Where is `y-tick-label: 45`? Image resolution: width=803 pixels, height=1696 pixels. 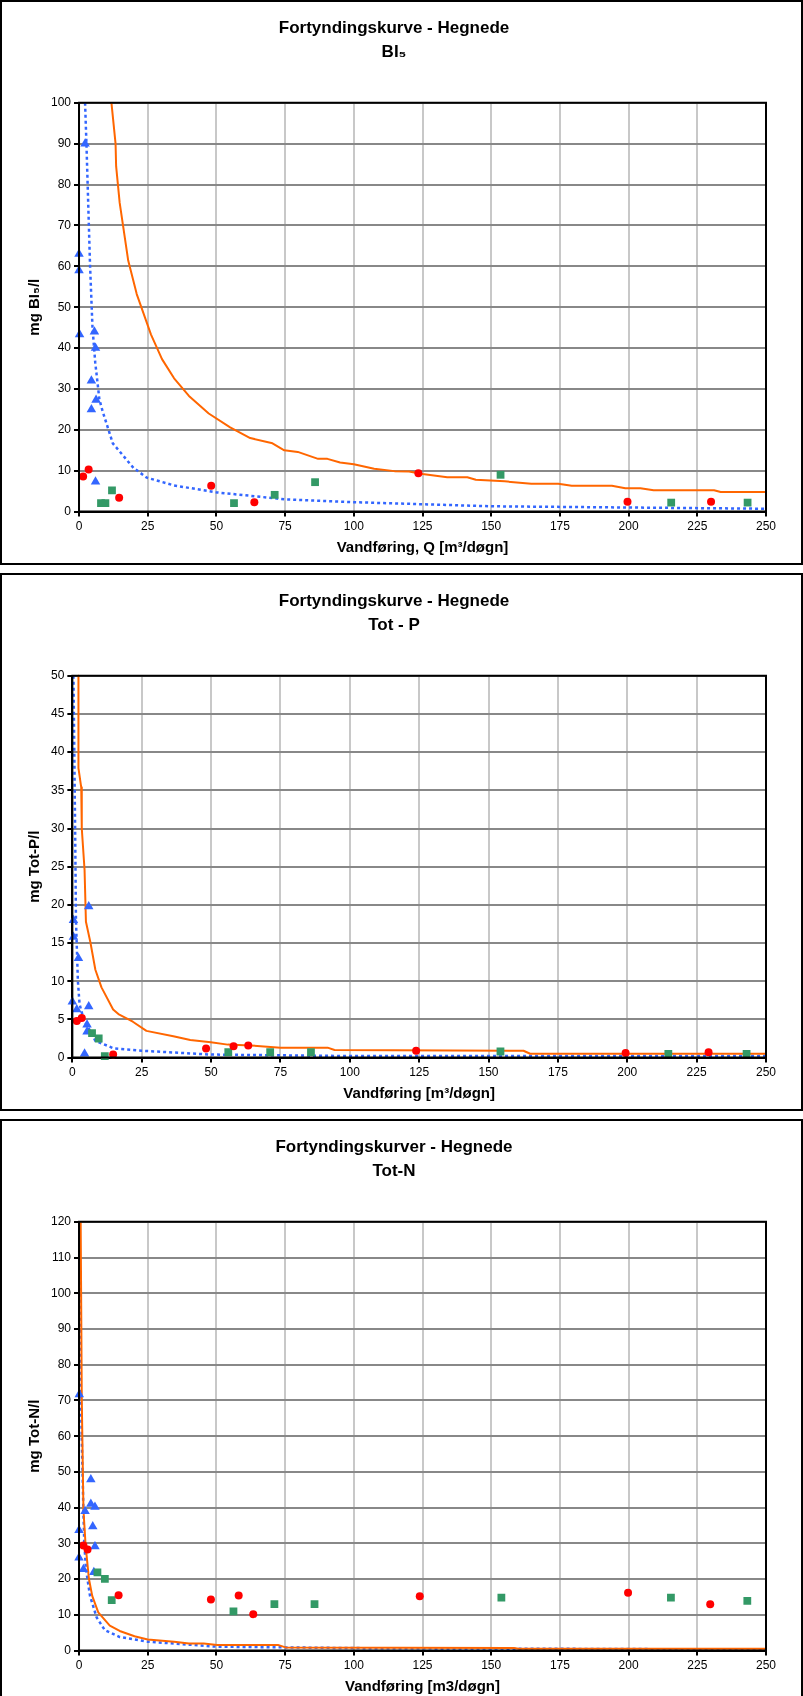
y-tick-label: 45 is located at coordinates (57, 713).